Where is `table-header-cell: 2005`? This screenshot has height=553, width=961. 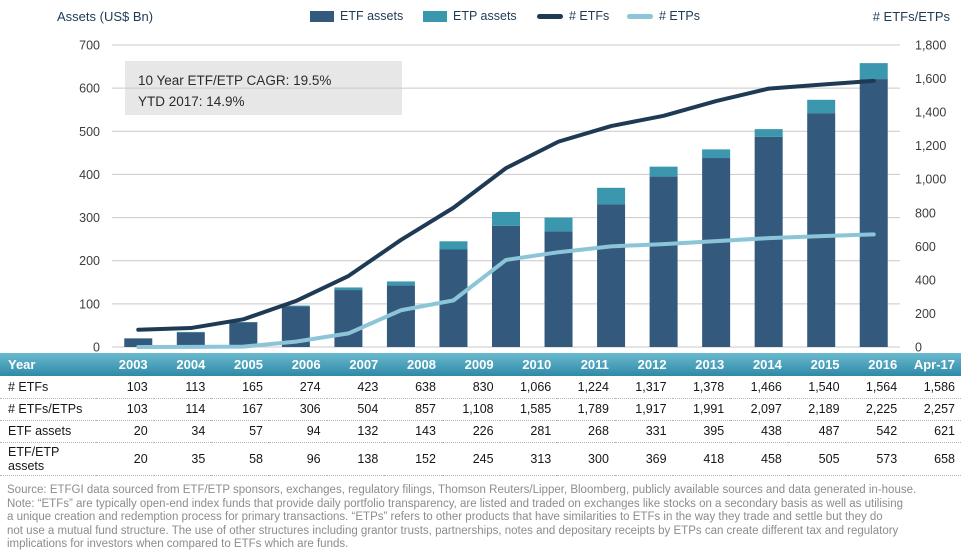
table-header-cell: 2005 is located at coordinates (240, 364).